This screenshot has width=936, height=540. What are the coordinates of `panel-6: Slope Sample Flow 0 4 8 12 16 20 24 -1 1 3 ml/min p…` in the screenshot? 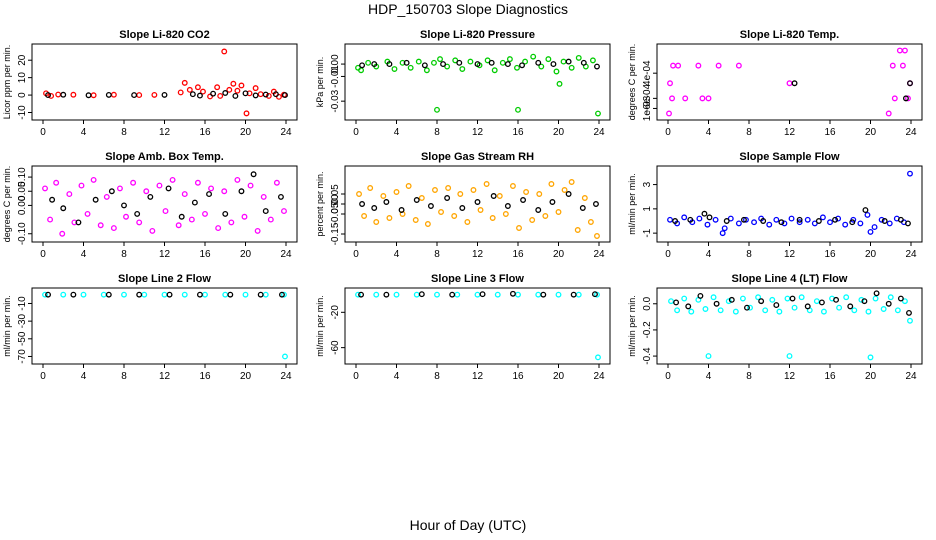 It's located at (775, 205).